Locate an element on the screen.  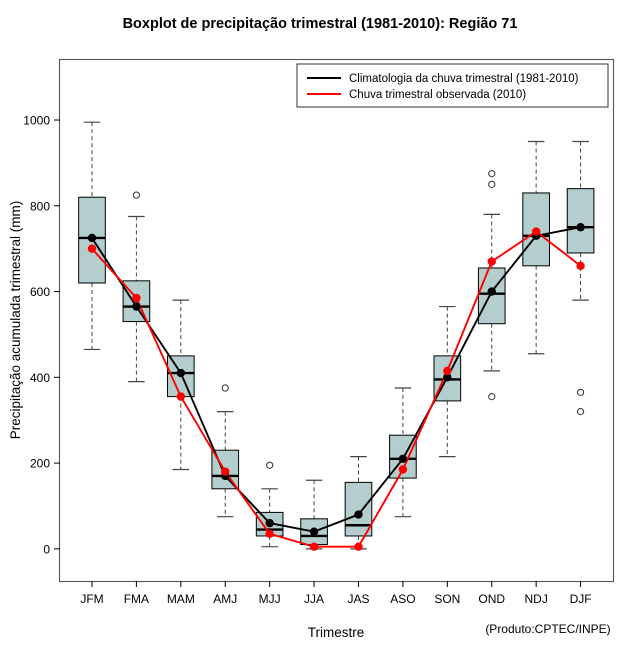
boxplot-aso is located at coordinates (403, 452).